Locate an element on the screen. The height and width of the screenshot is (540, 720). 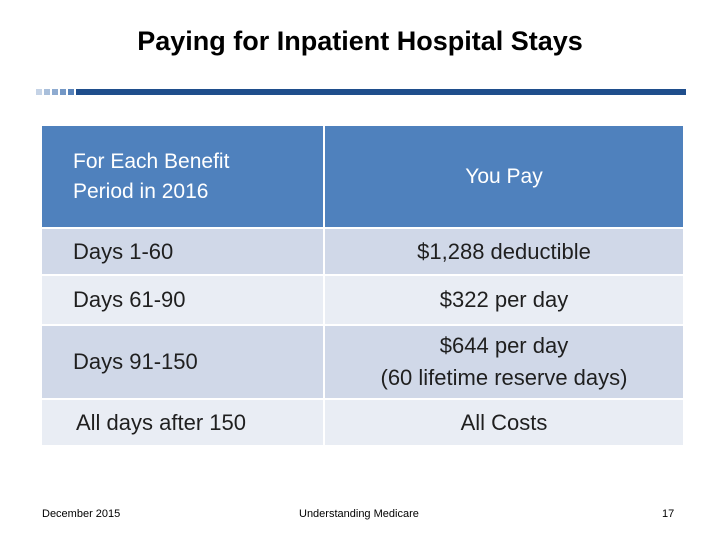
period-cell: Days 1-60 is located at coordinates (183, 252).